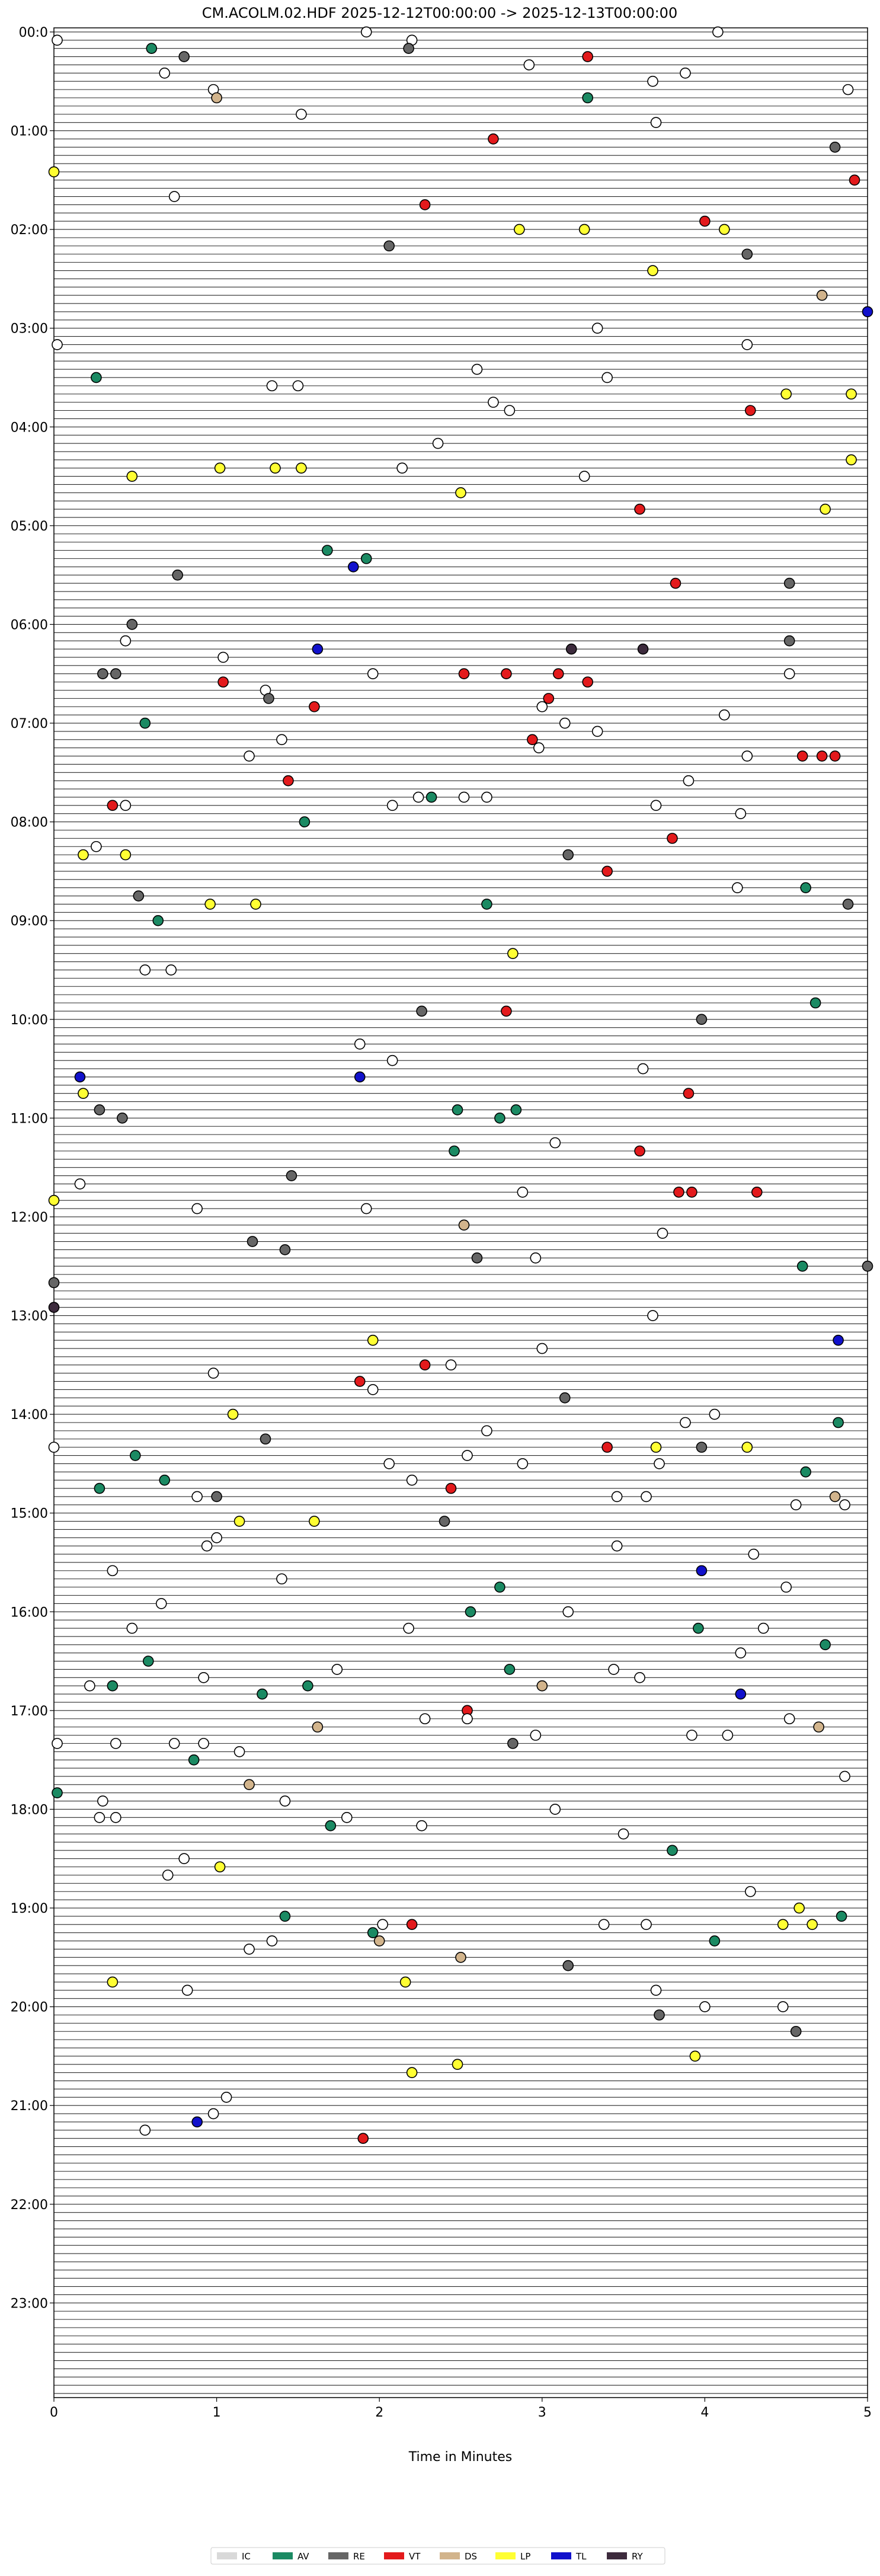 The width and height of the screenshot is (880, 2576). Describe the element at coordinates (29, 427) in the screenshot. I see `y-tick-label: 04:00` at that location.